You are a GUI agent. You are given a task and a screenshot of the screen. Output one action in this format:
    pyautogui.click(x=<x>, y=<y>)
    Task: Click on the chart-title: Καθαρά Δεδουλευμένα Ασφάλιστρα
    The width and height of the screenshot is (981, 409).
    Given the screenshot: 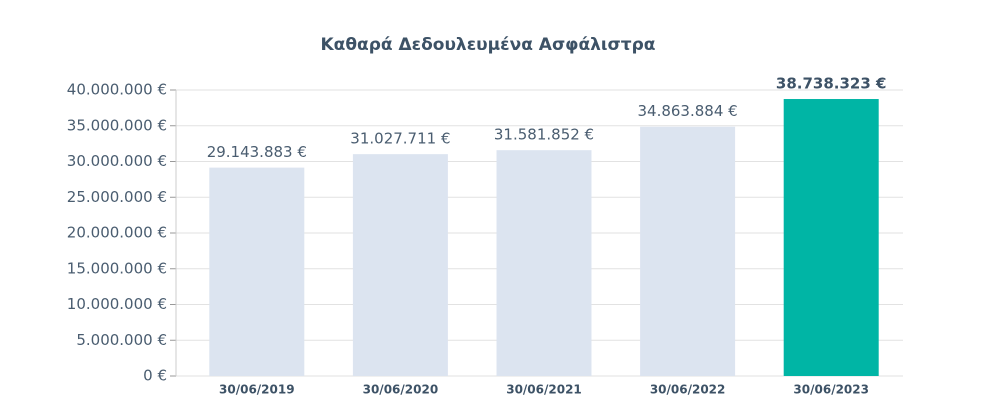 What is the action you would take?
    pyautogui.click(x=488, y=45)
    